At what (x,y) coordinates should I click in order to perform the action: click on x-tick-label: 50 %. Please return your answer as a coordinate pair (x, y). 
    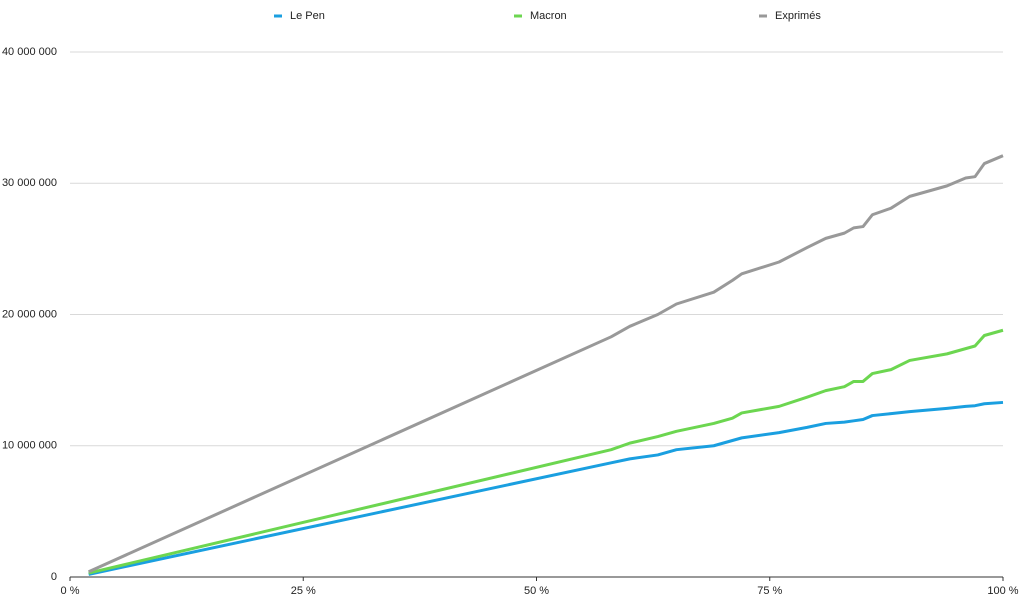
    Looking at the image, I should click on (536, 591).